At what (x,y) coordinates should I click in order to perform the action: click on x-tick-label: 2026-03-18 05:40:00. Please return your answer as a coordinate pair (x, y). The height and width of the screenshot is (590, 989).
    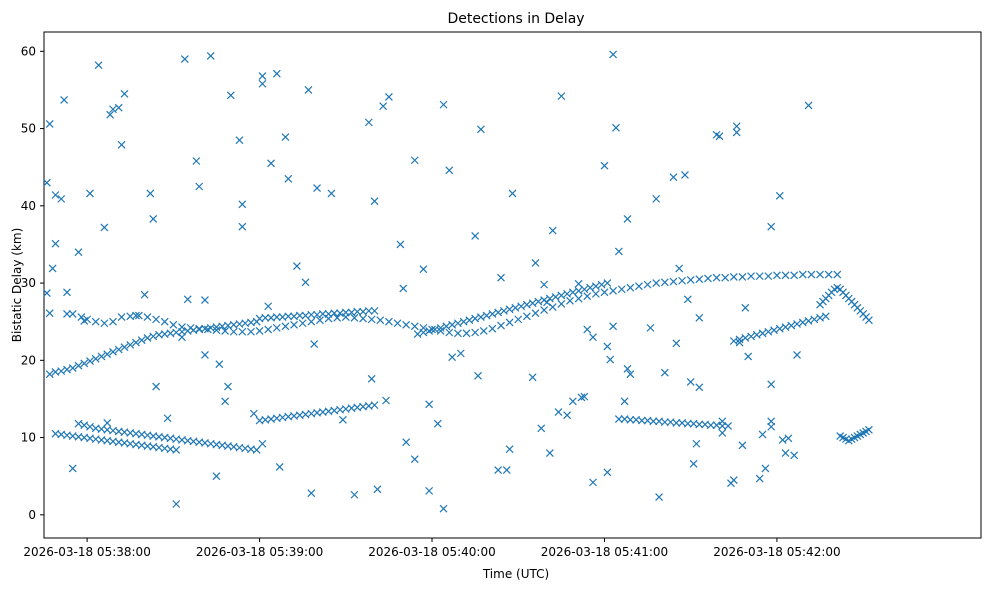
    Looking at the image, I should click on (431, 552).